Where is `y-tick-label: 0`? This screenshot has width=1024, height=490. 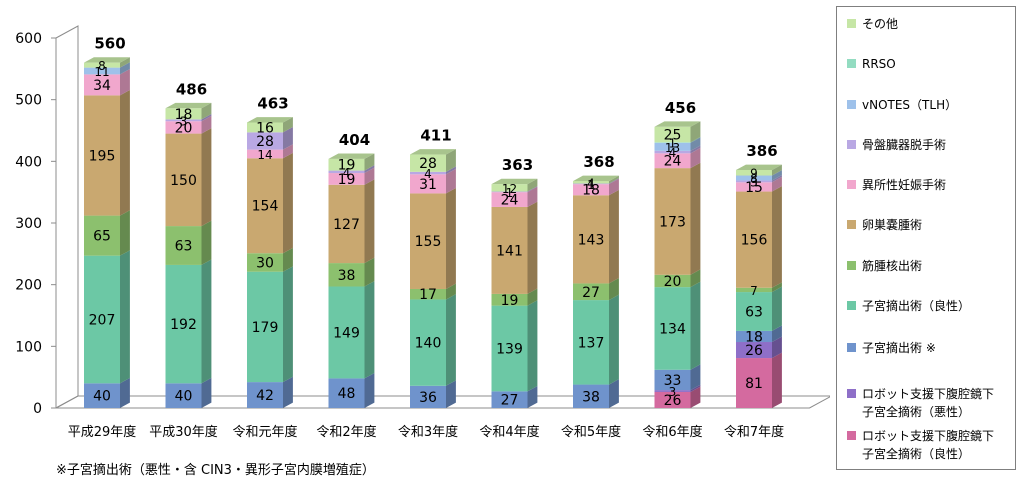 y-tick-label: 0 is located at coordinates (37, 409).